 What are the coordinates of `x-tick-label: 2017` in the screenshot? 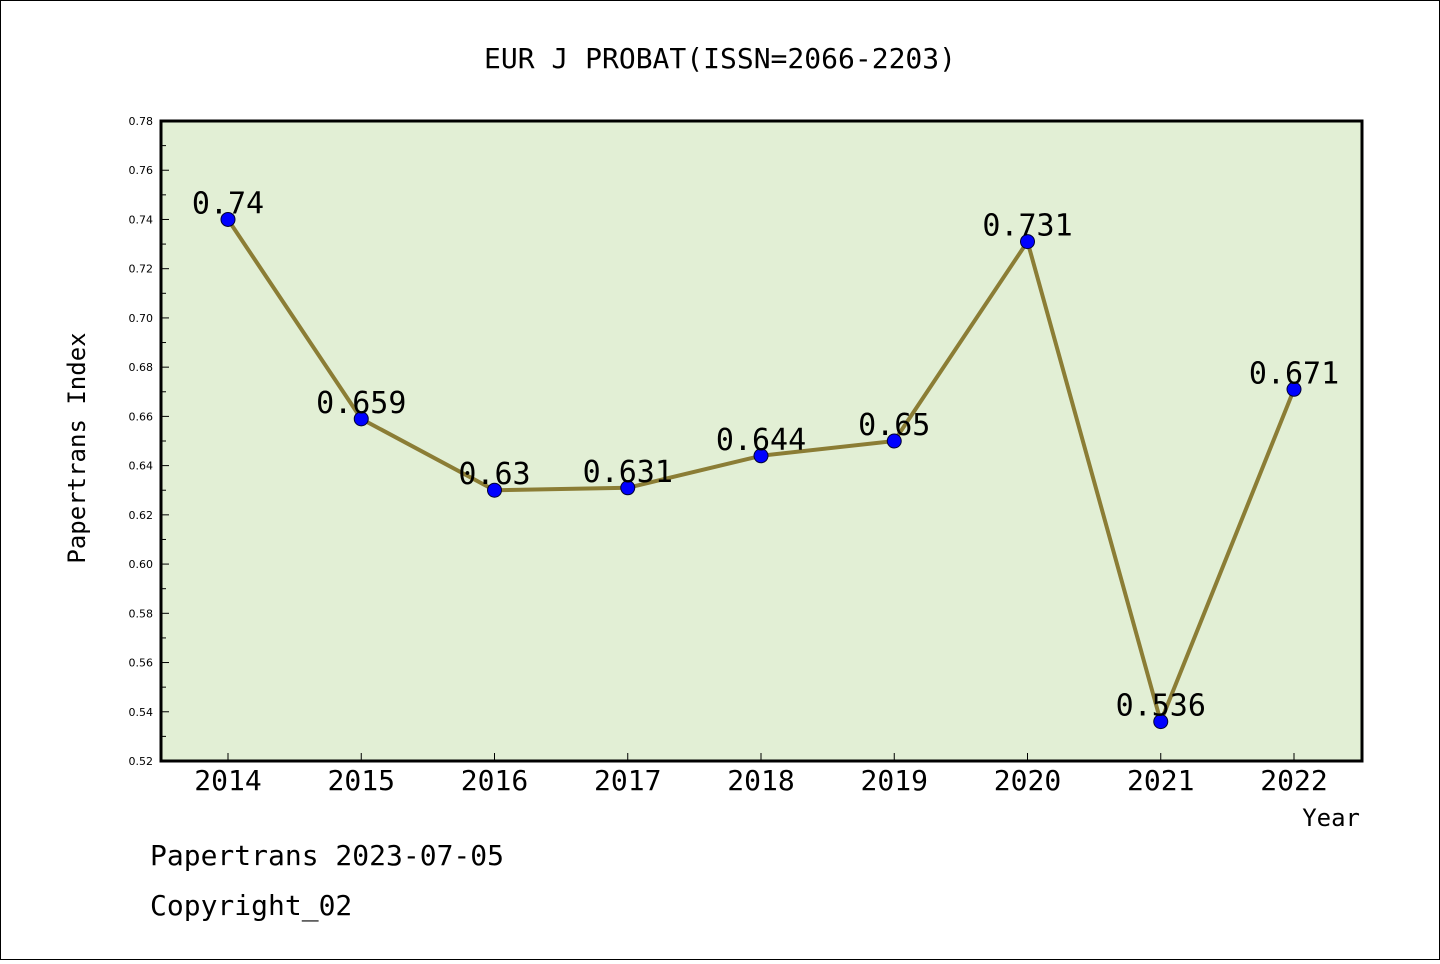 It's located at (627, 780).